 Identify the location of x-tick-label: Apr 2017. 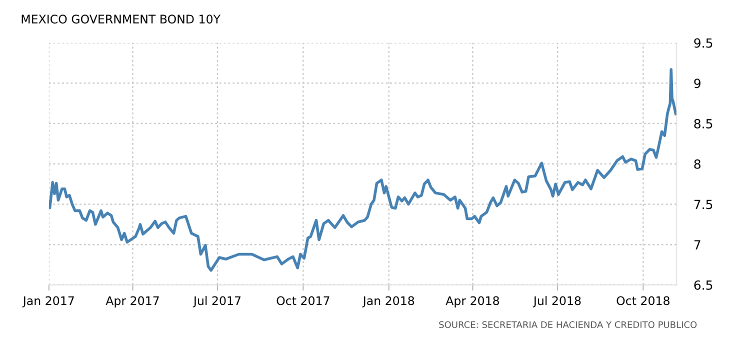
(132, 302).